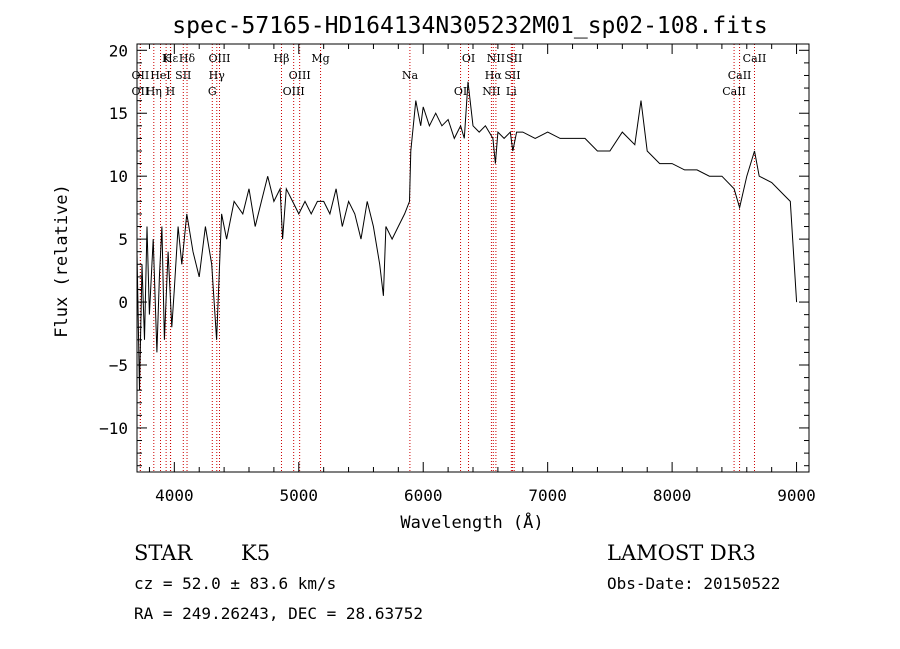 This screenshot has width=900, height=649. What do you see at coordinates (796, 495) in the screenshot?
I see `x-tick-label: 9000` at bounding box center [796, 495].